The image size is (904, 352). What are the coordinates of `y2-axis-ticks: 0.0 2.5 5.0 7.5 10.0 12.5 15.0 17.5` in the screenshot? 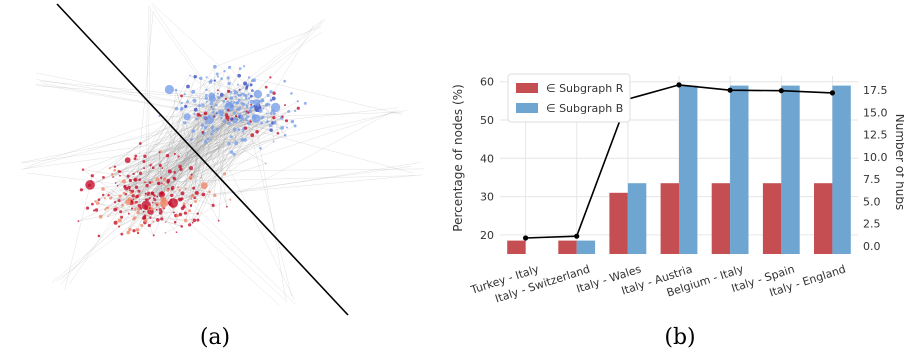 It's located at (875, 168).